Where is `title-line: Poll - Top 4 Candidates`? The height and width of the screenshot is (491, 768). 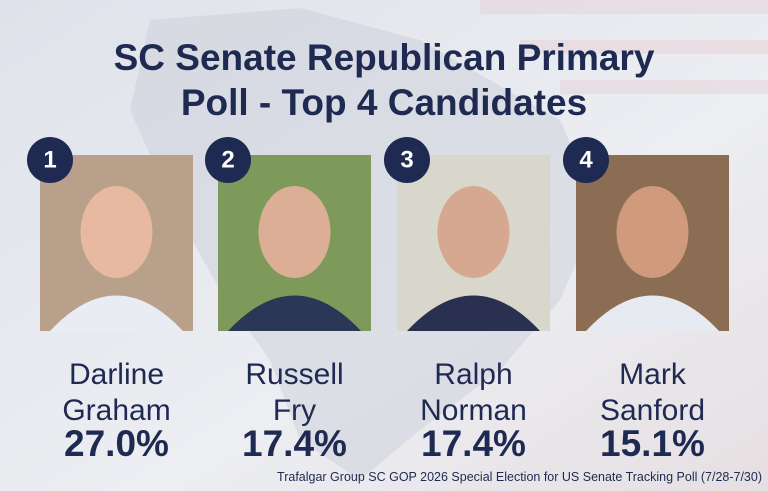 title-line: Poll - Top 4 Candidates is located at coordinates (384, 102).